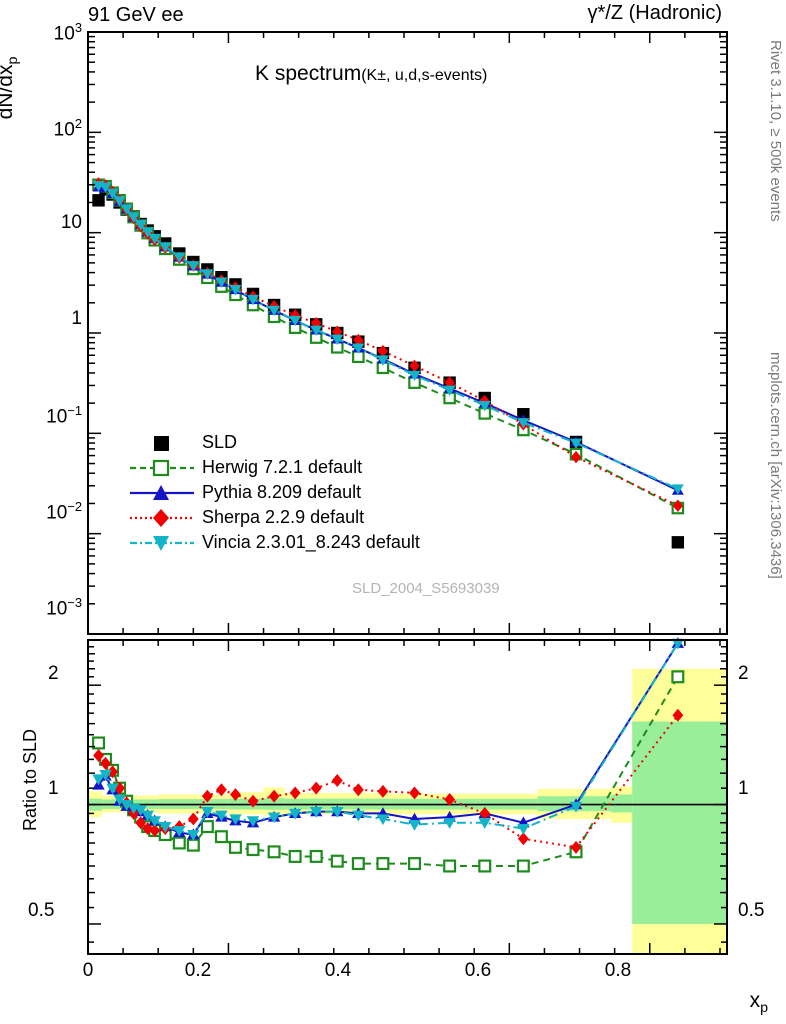 The width and height of the screenshot is (786, 1024). What do you see at coordinates (751, 910) in the screenshot?
I see `ratio-tick-label-right: 0.5` at bounding box center [751, 910].